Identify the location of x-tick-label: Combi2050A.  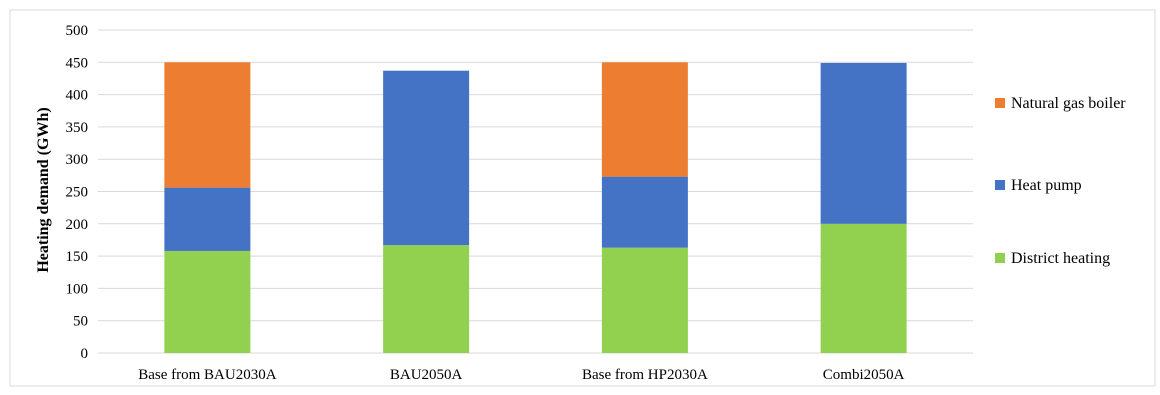
(864, 375).